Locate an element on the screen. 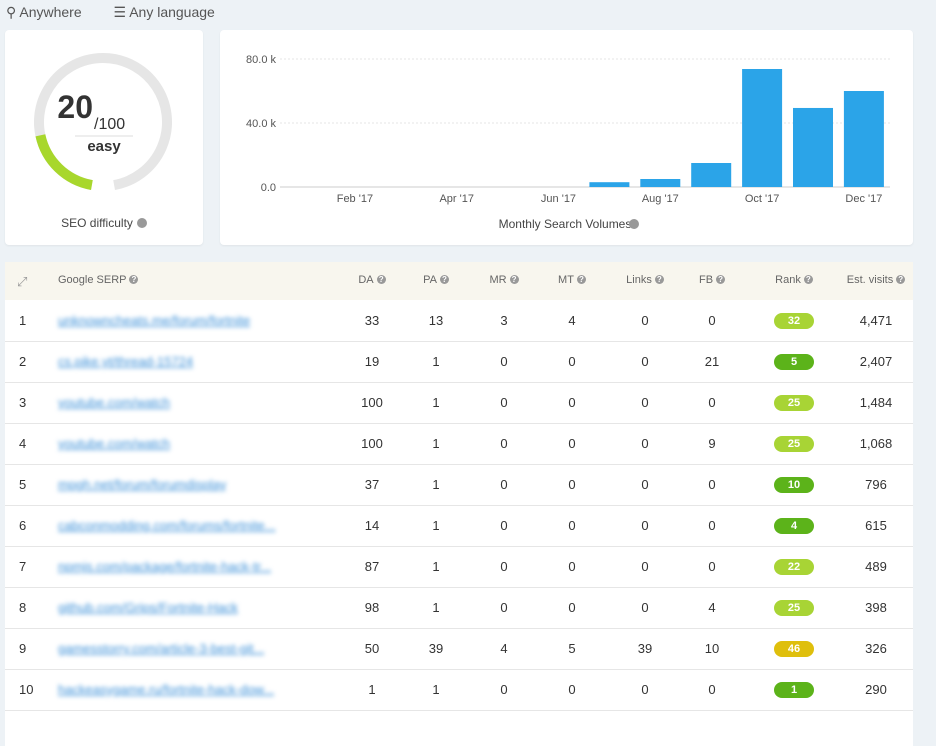  column-header: Google SERP? is located at coordinates (98, 280).